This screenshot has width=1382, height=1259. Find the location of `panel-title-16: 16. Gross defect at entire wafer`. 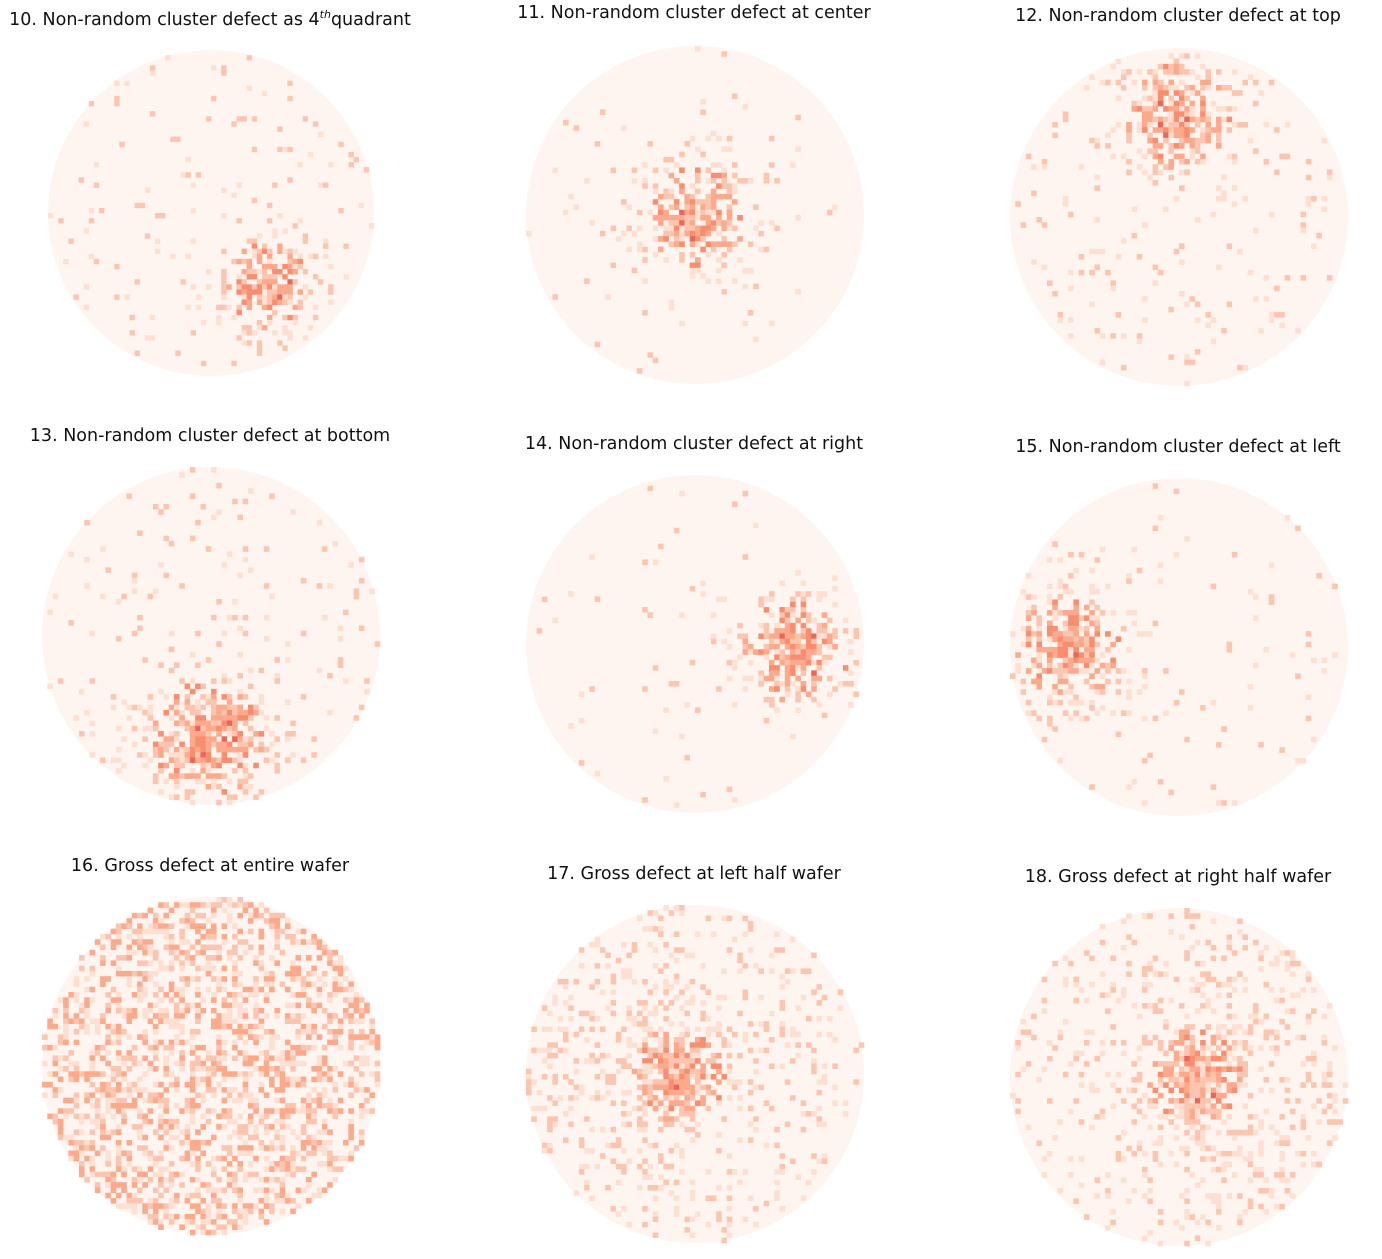

panel-title-16: 16. Gross defect at entire wafer is located at coordinates (210, 866).